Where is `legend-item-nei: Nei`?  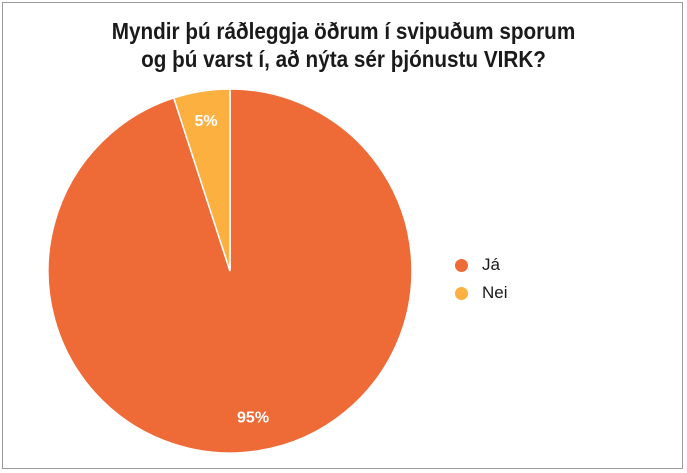
legend-item-nei: Nei is located at coordinates (481, 293).